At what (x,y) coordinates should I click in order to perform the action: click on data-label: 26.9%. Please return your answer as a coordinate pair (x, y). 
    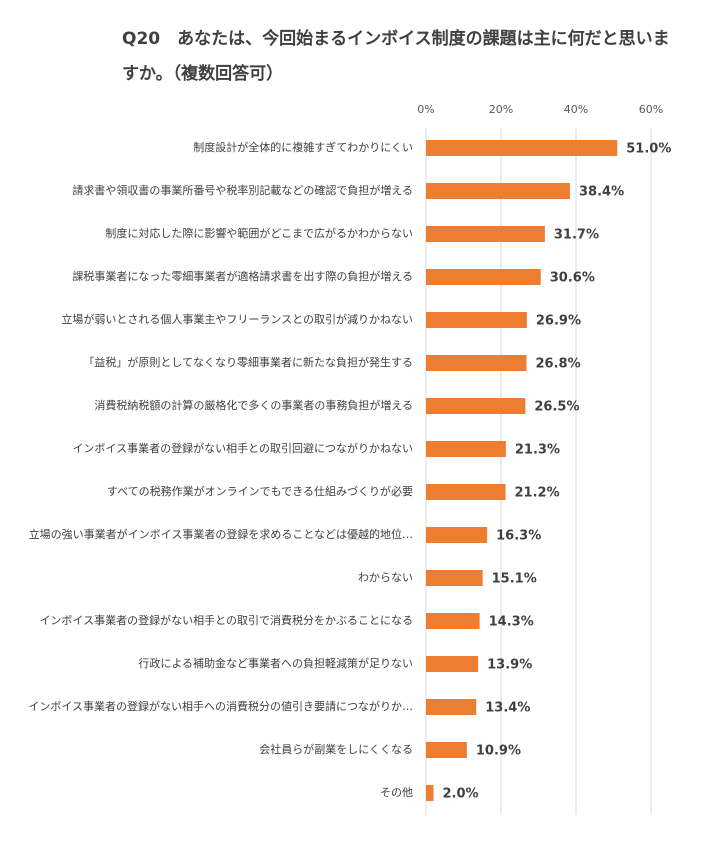
    Looking at the image, I should click on (558, 321).